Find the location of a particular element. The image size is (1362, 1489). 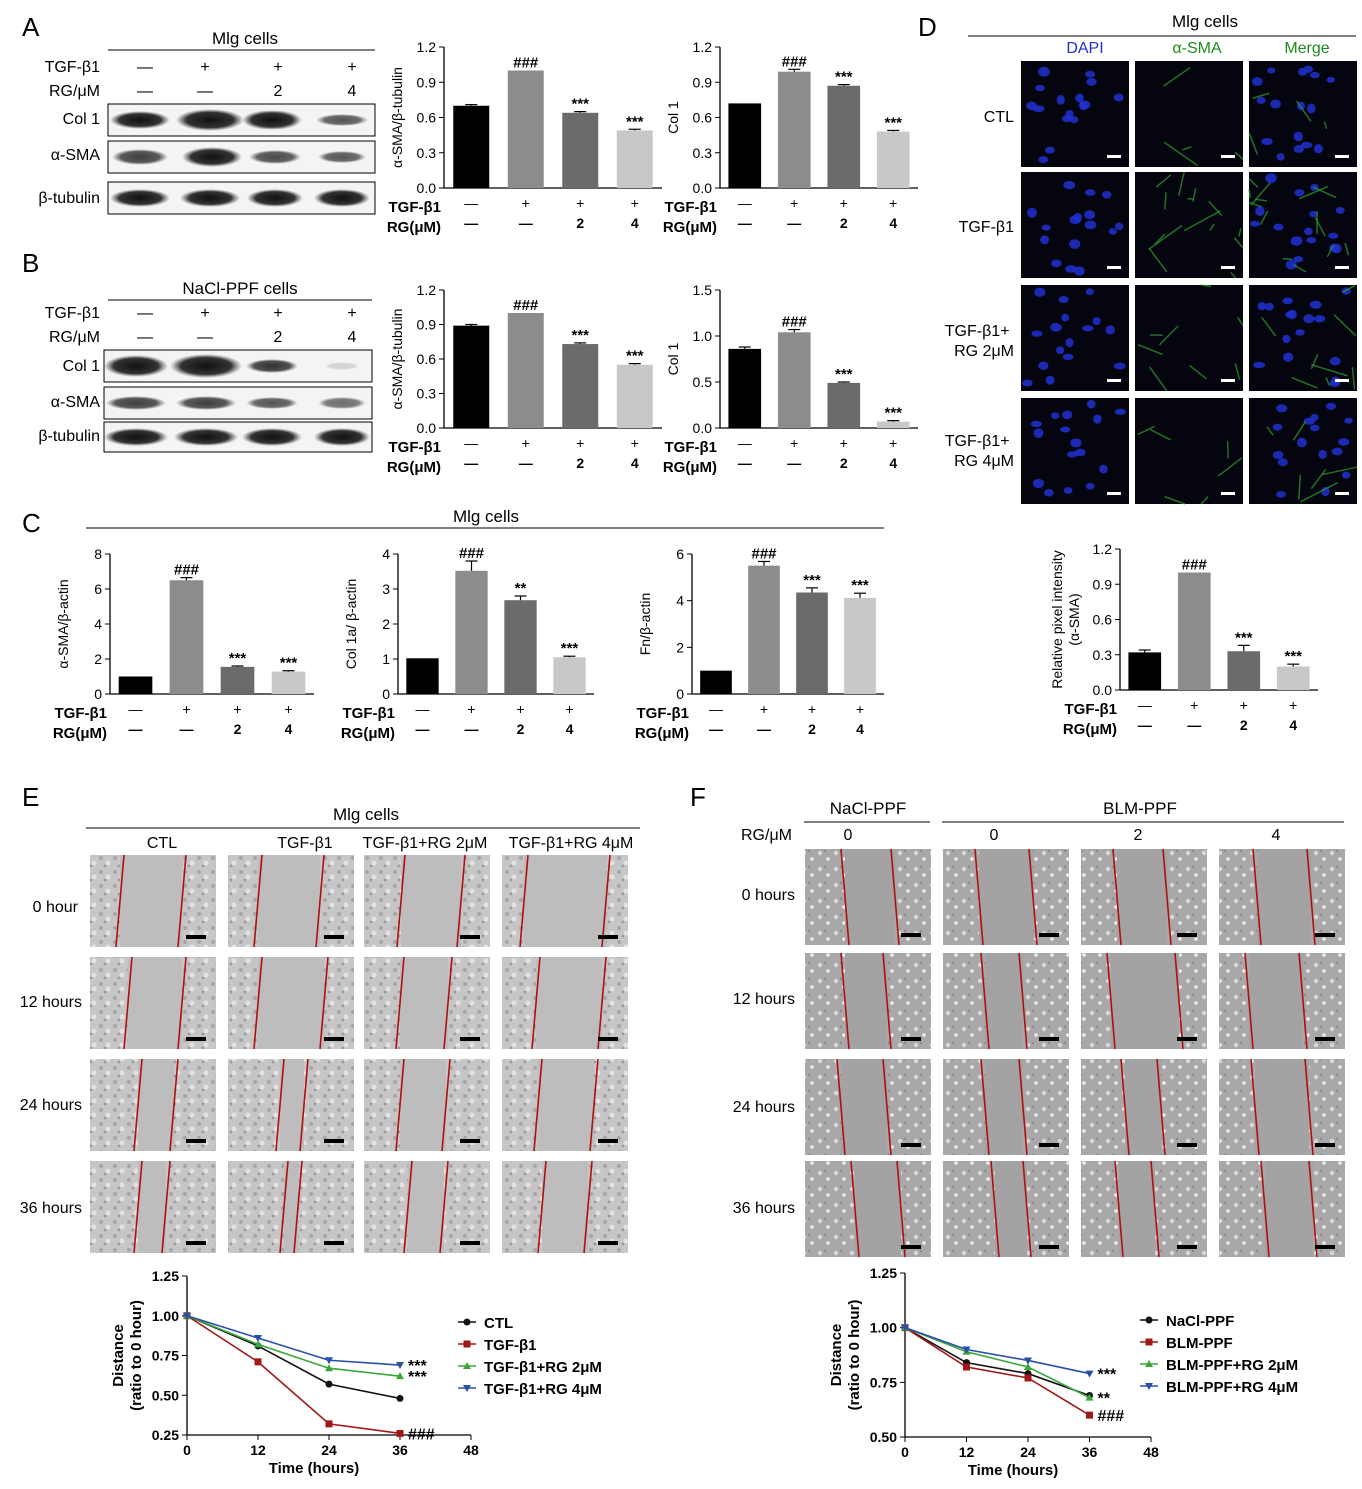

significance-marker: *** is located at coordinates (570, 648).